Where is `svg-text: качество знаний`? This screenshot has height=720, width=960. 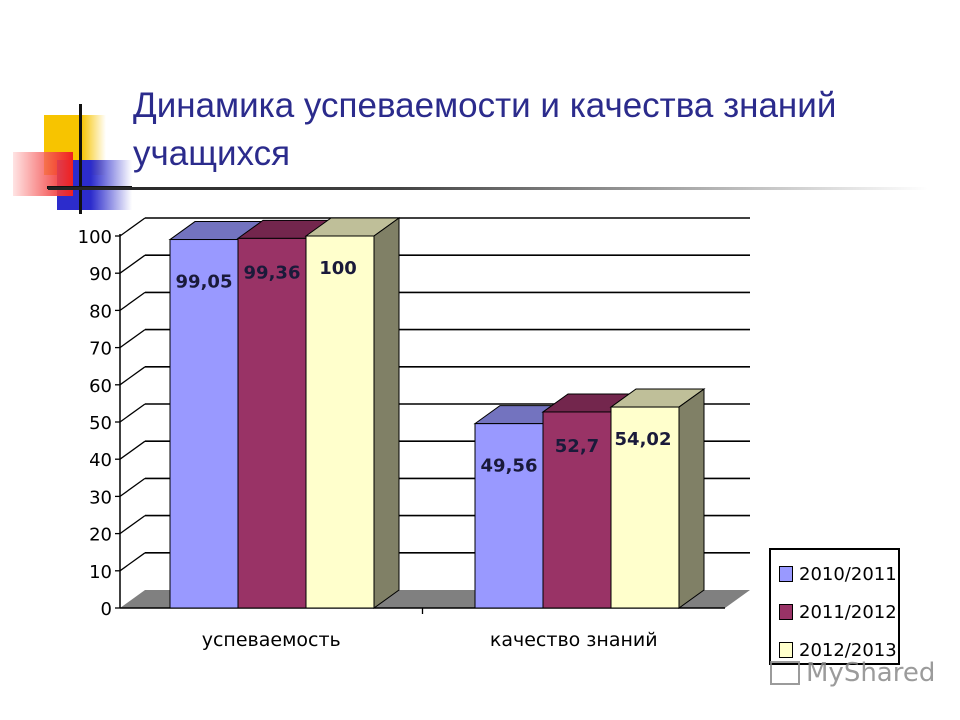 svg-text: качество знаний is located at coordinates (574, 640).